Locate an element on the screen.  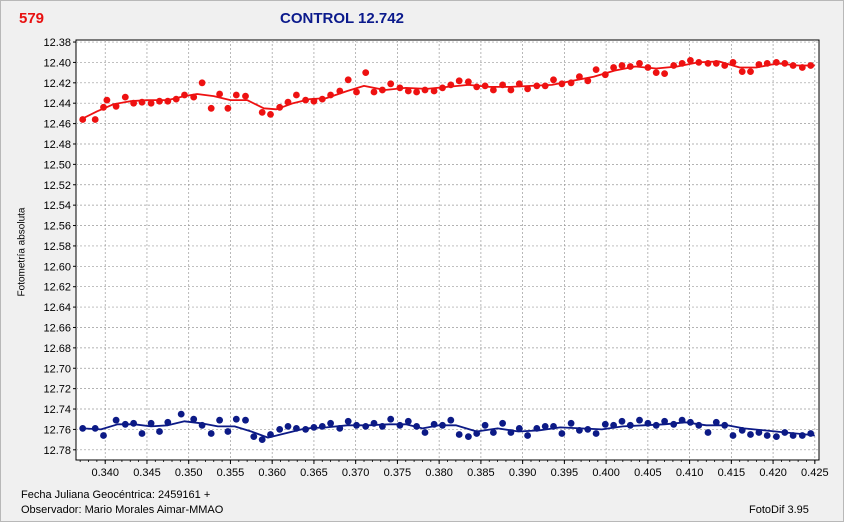
x-tick-label: 0.425 is located at coordinates (815, 473).